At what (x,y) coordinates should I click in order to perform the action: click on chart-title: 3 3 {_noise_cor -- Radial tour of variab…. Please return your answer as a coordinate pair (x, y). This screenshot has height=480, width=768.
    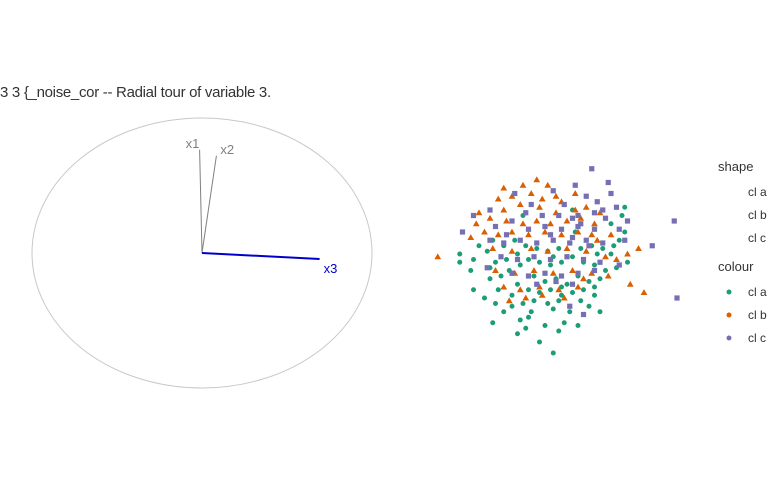
    Looking at the image, I should click on (135, 92).